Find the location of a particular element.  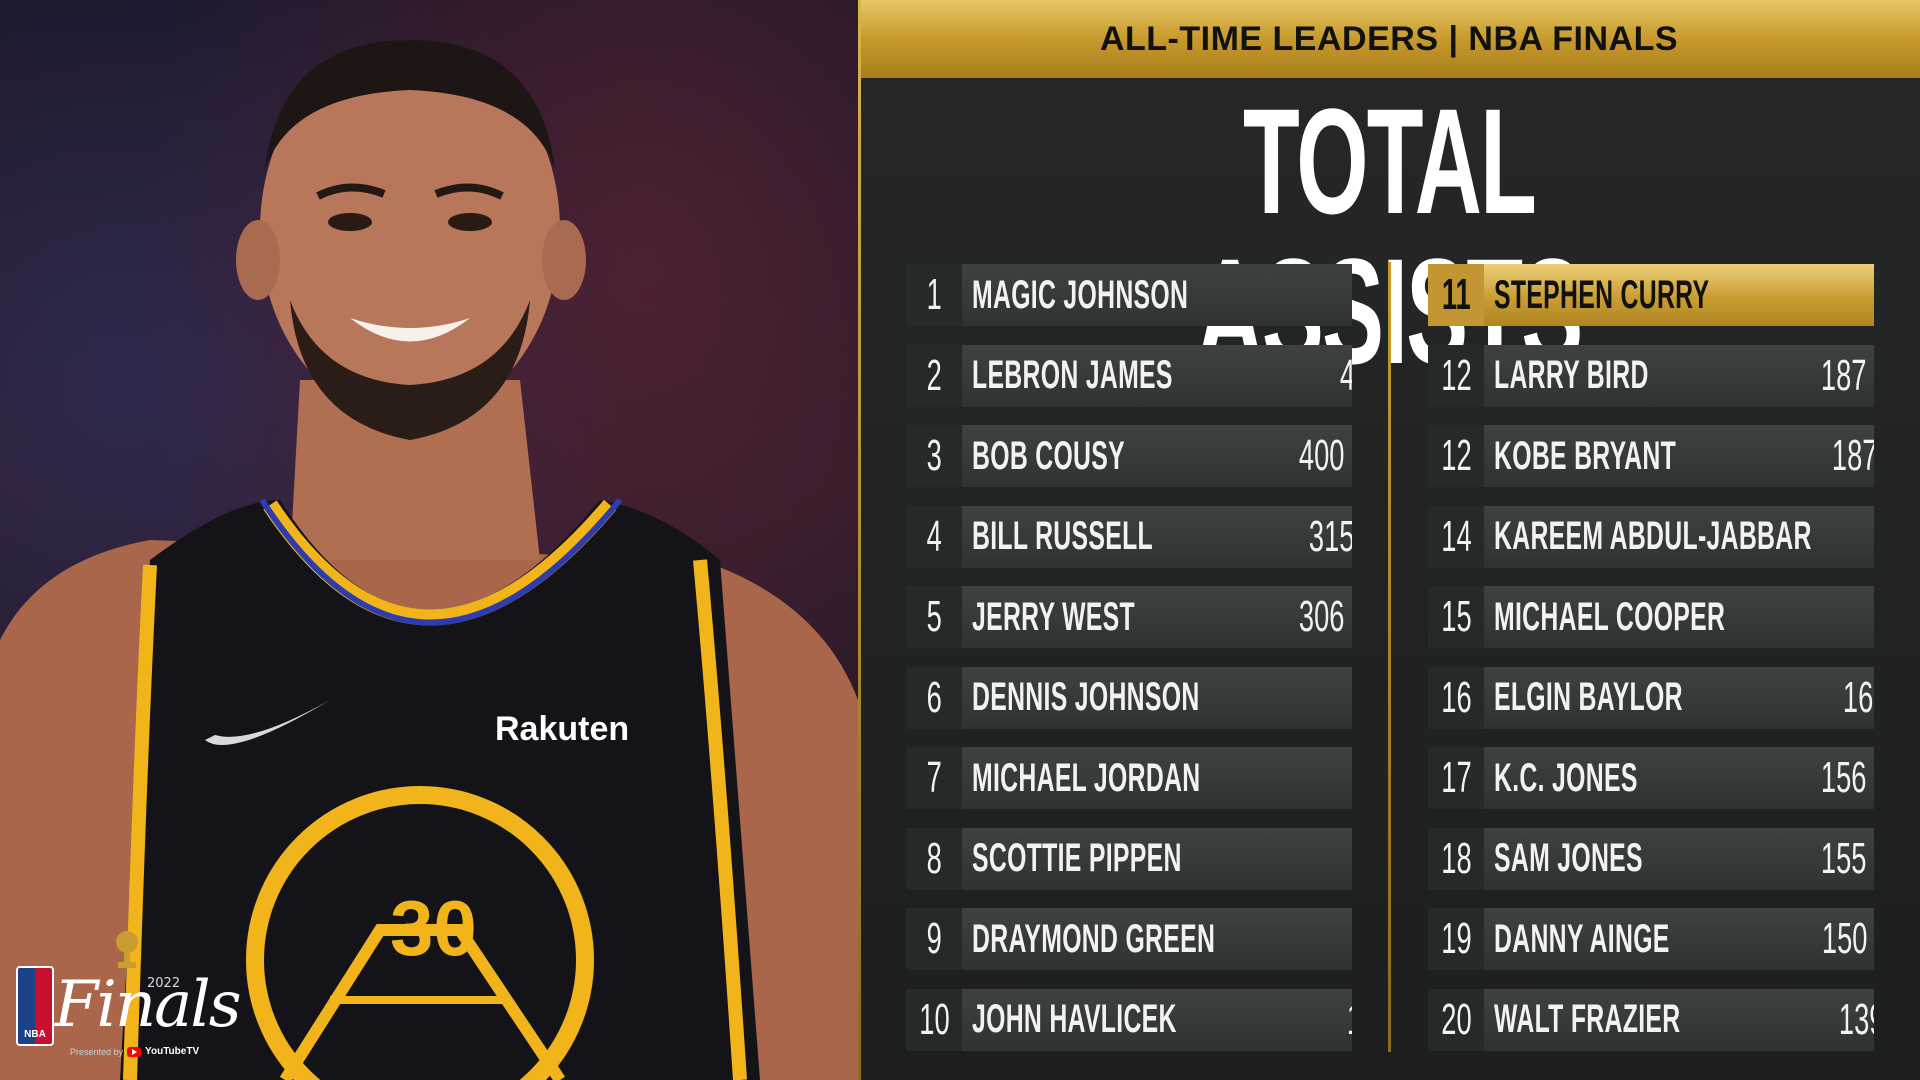

player-name: KAREEM ABDUL-JABBAR is located at coordinates (1653, 536).